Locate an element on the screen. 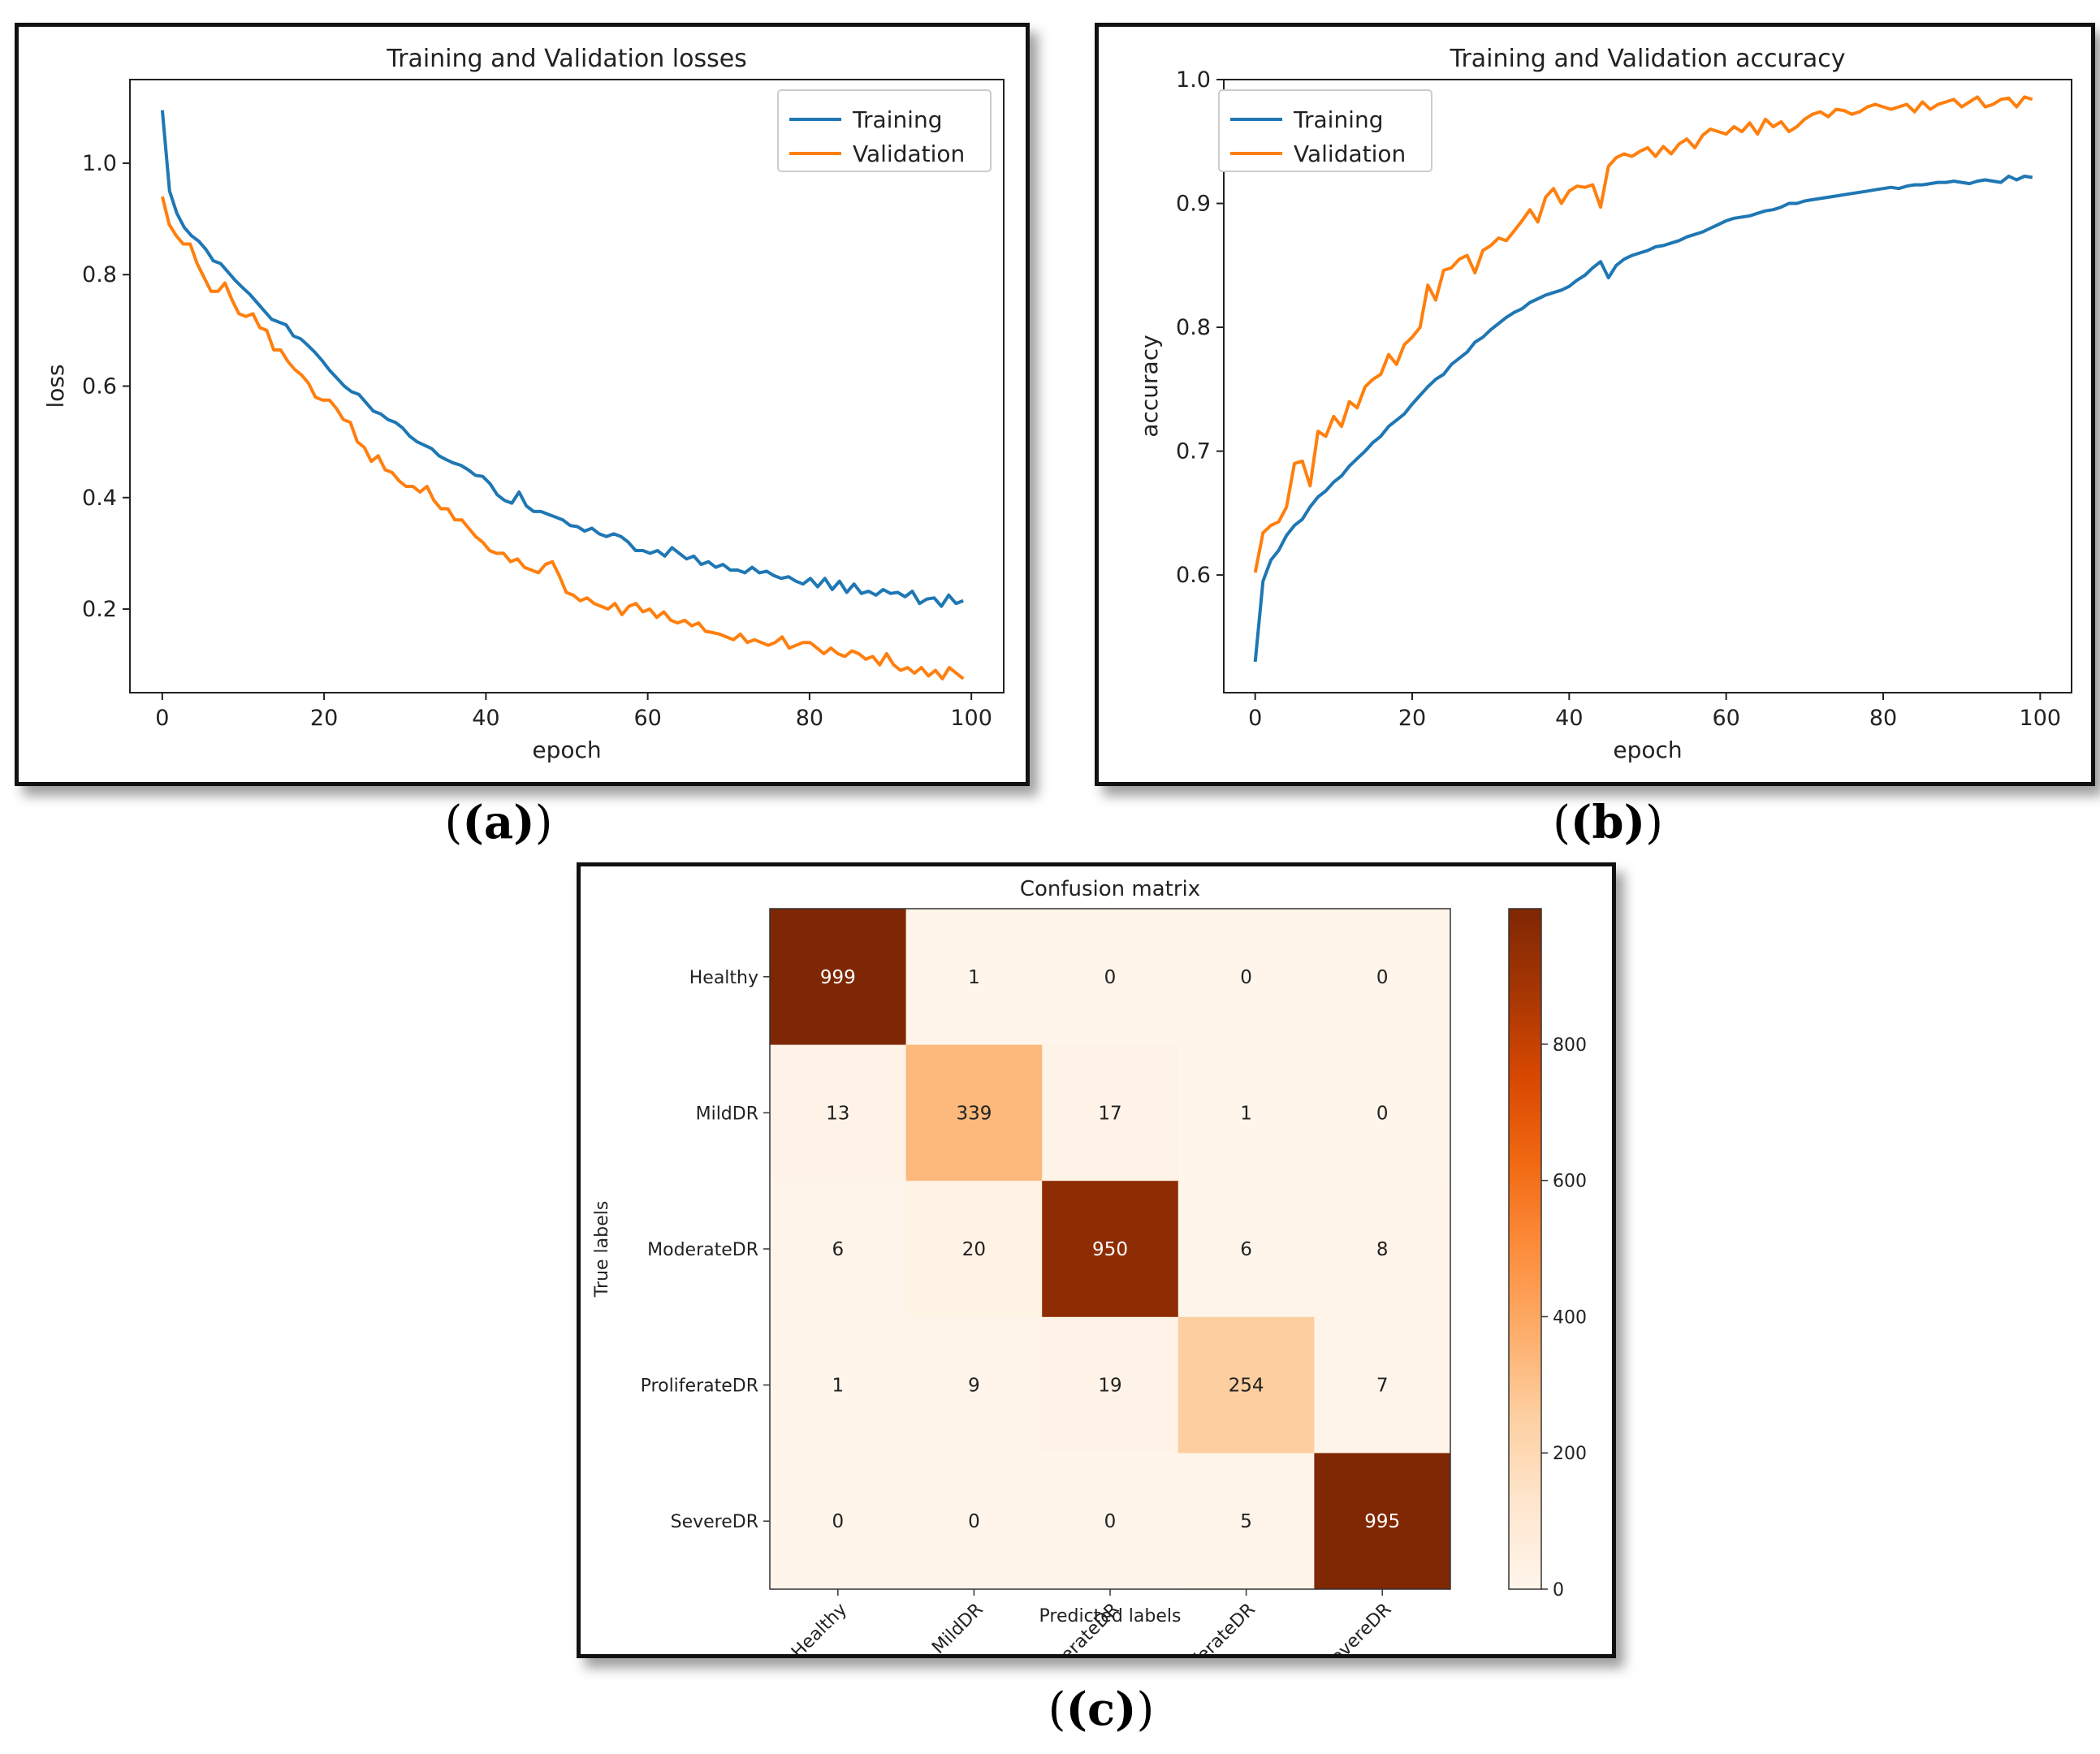 This screenshot has height=1754, width=2100. cell-value: 17 is located at coordinates (1110, 1113).